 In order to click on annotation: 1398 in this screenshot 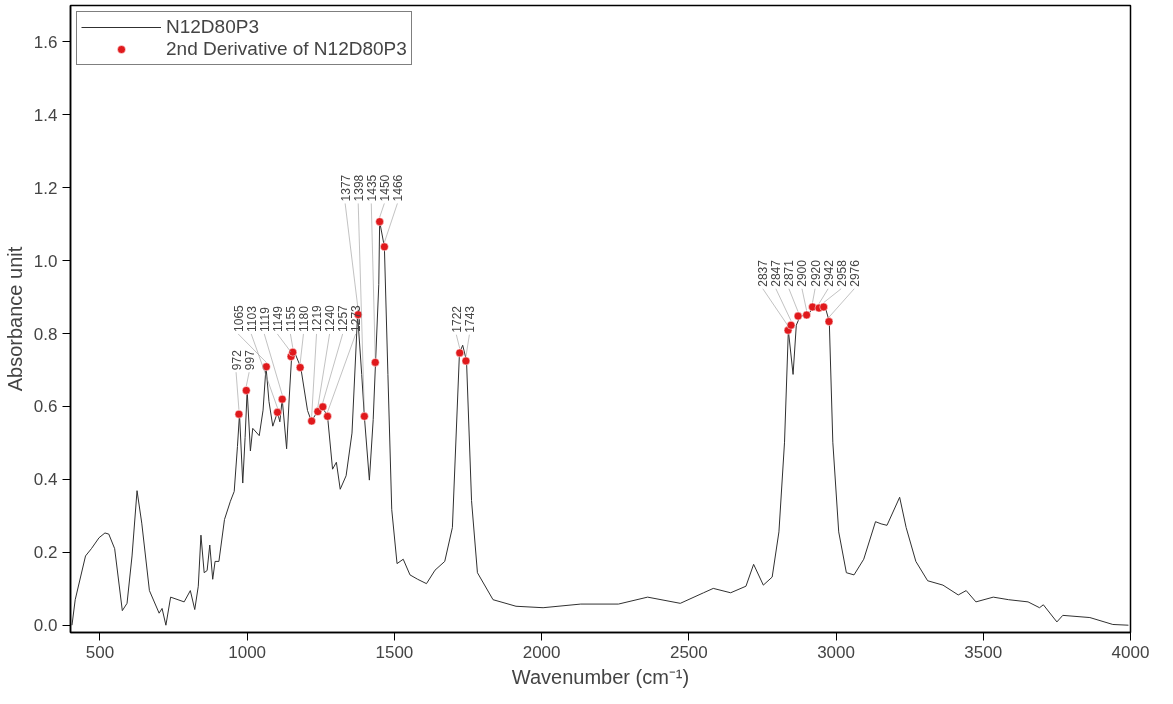, I will do `click(358, 188)`.